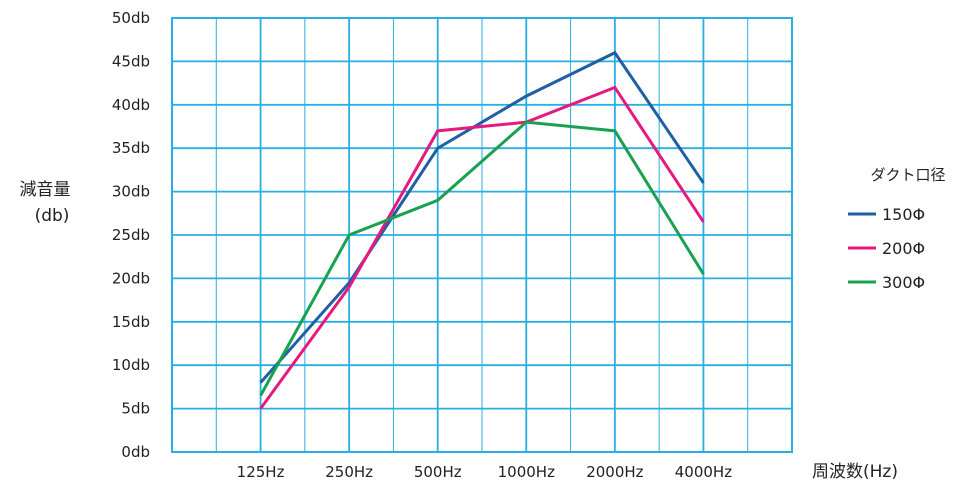 The width and height of the screenshot is (958, 491). Describe the element at coordinates (131, 18) in the screenshot. I see `y-tick-label: 50db` at that location.